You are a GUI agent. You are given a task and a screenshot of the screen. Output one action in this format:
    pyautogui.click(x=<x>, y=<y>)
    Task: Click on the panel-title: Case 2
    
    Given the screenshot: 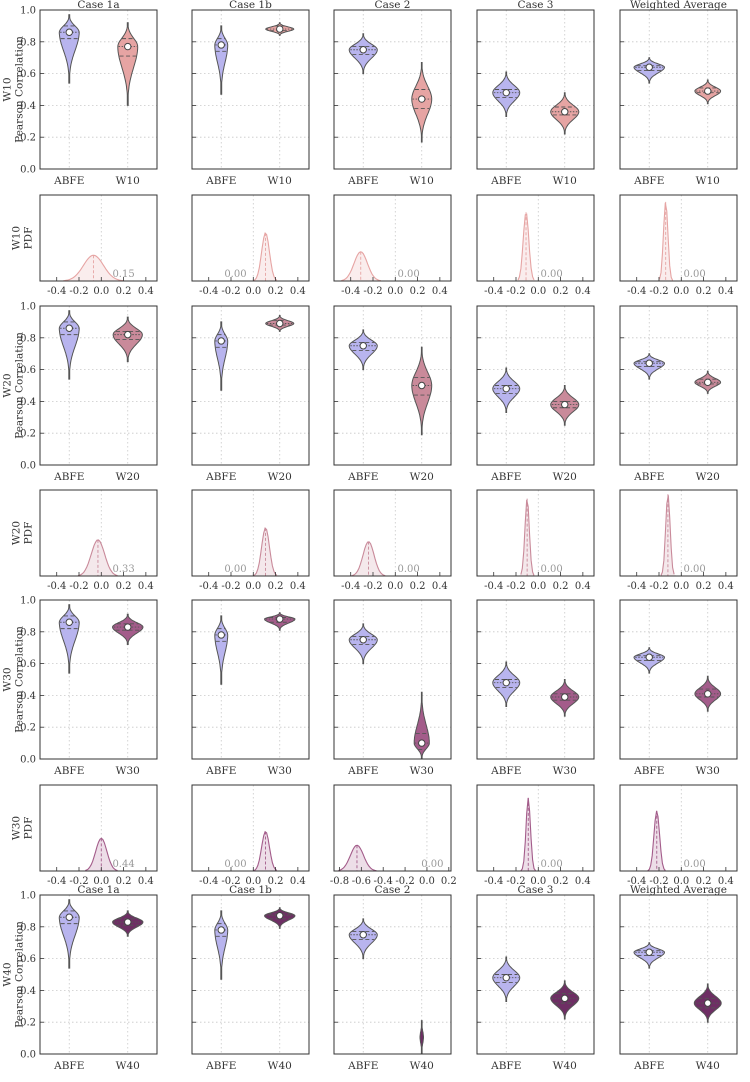 What is the action you would take?
    pyautogui.click(x=393, y=890)
    